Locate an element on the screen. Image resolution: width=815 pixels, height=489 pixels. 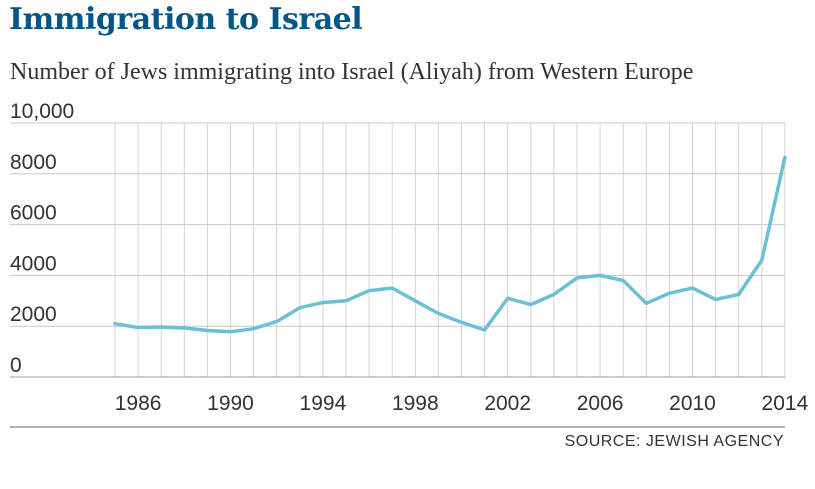
x-tick-label-2010: 2010 is located at coordinates (692, 403).